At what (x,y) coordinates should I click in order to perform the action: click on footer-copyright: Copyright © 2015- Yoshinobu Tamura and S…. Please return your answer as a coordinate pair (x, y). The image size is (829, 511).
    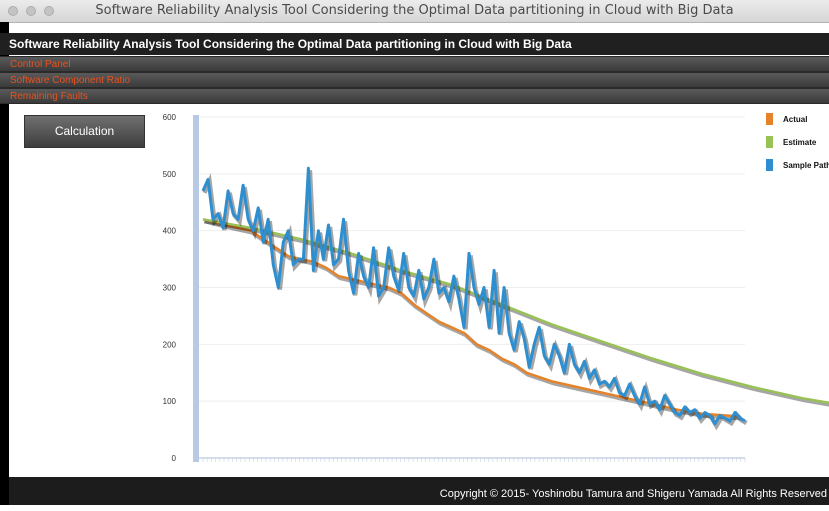
    Looking at the image, I should click on (419, 491).